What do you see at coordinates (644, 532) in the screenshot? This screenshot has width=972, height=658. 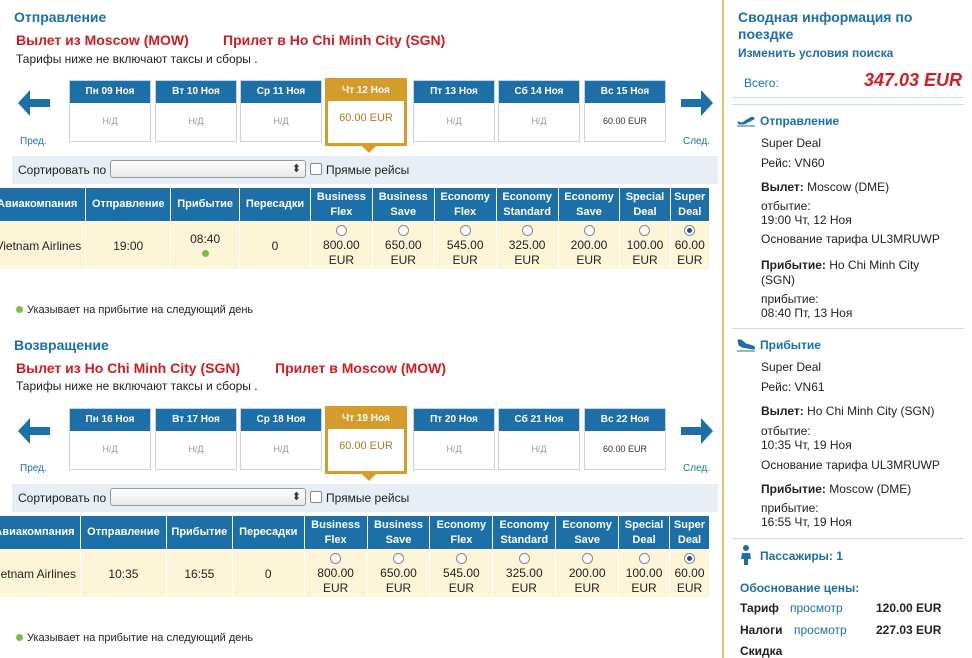 I see `col-special-deal: Special Deal` at bounding box center [644, 532].